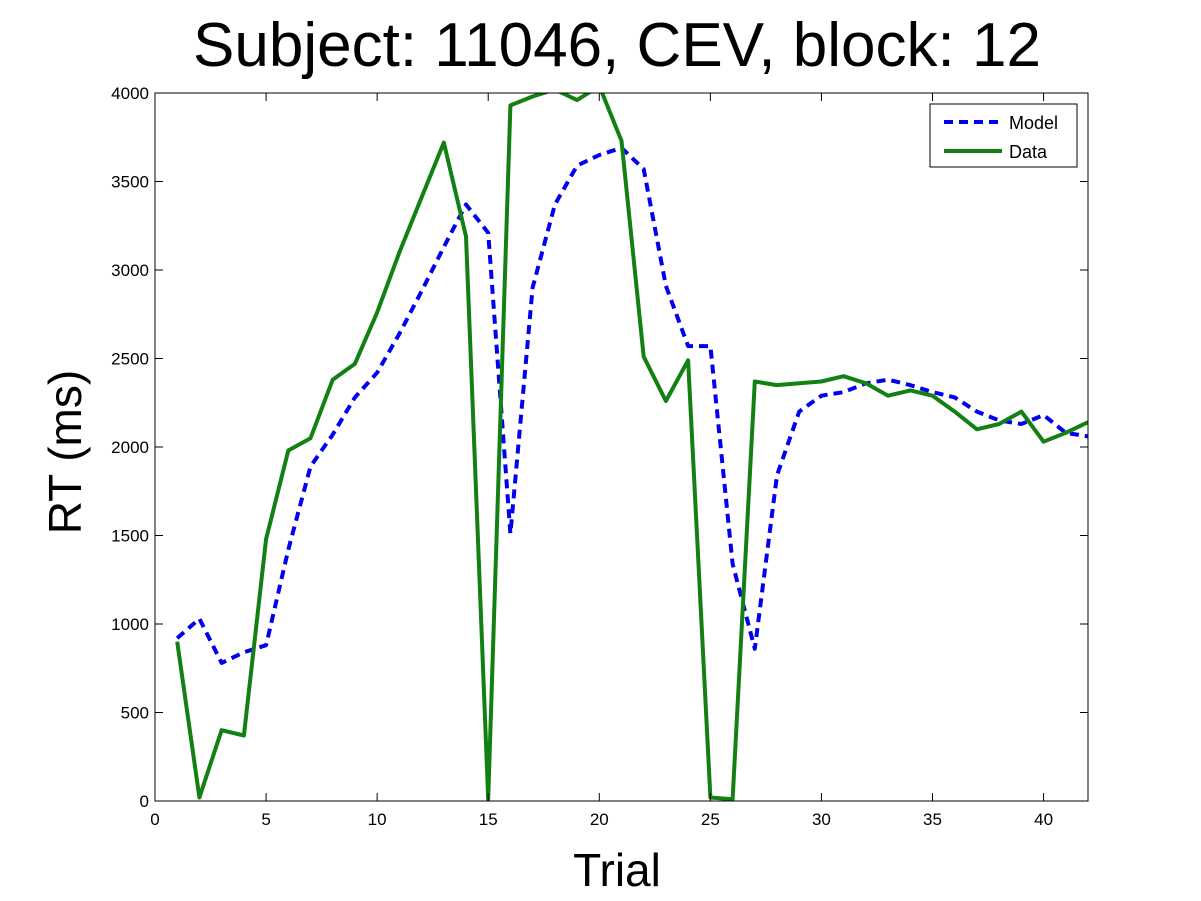 The height and width of the screenshot is (901, 1201). What do you see at coordinates (932, 819) in the screenshot?
I see `x-tick-label: 35` at bounding box center [932, 819].